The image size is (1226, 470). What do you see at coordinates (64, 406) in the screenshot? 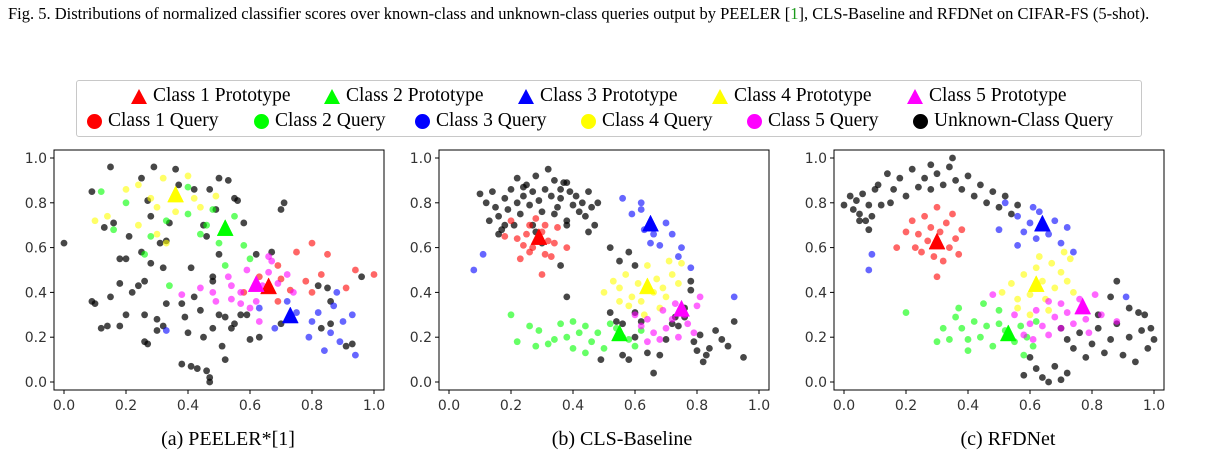
I see `x-tick-label: 0.0` at bounding box center [64, 406].